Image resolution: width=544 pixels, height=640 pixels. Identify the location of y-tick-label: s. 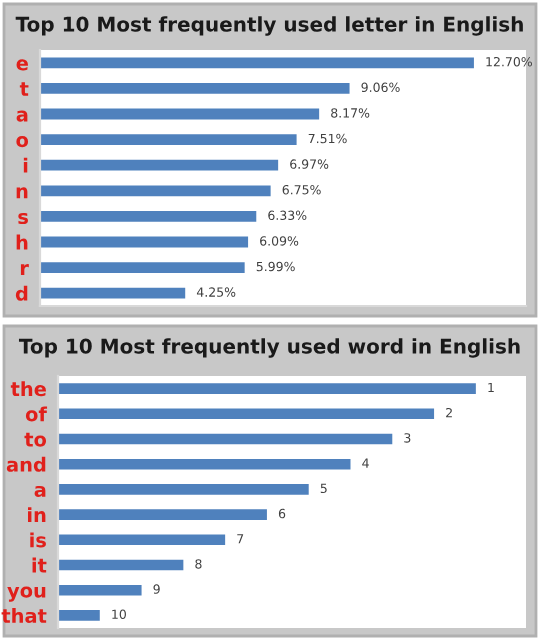
(23, 218).